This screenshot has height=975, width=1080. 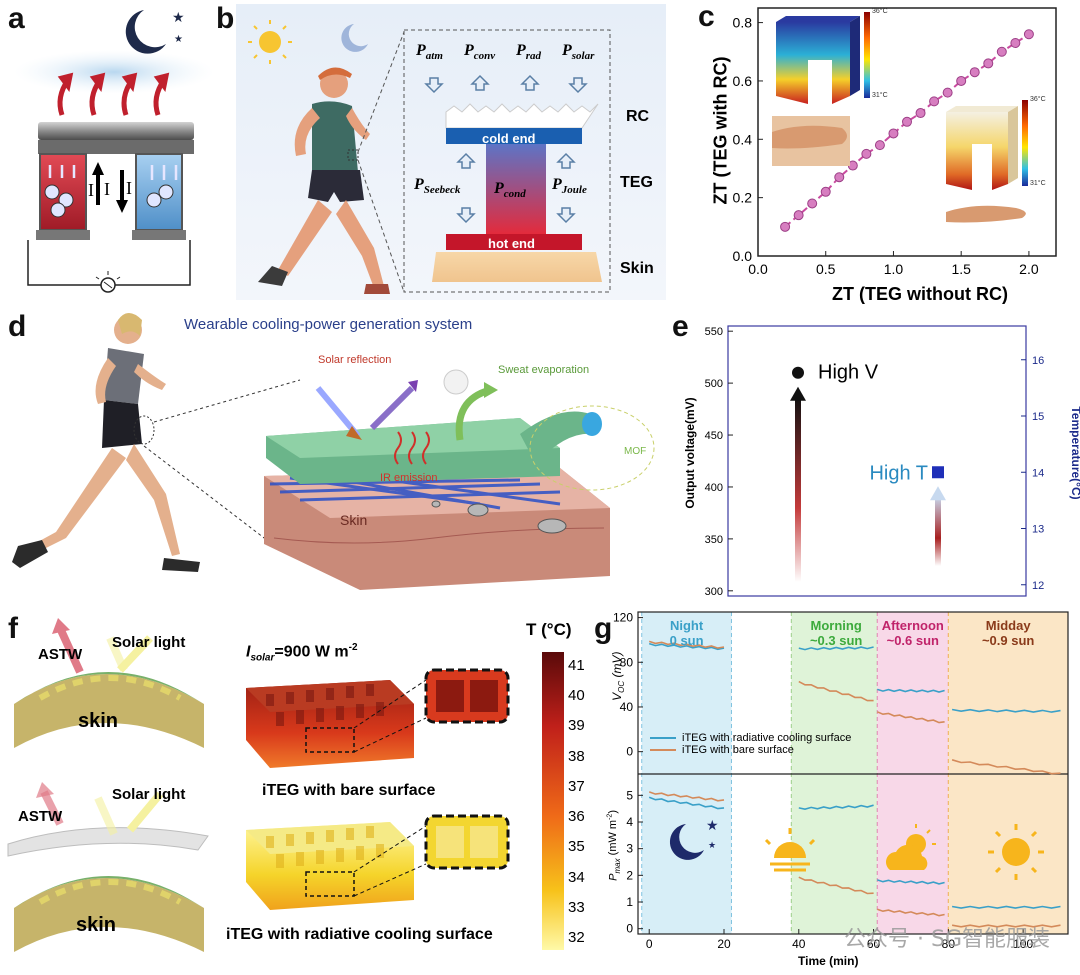 What do you see at coordinates (106, 442) in the screenshot?
I see `runner-woman-illustration` at bounding box center [106, 442].